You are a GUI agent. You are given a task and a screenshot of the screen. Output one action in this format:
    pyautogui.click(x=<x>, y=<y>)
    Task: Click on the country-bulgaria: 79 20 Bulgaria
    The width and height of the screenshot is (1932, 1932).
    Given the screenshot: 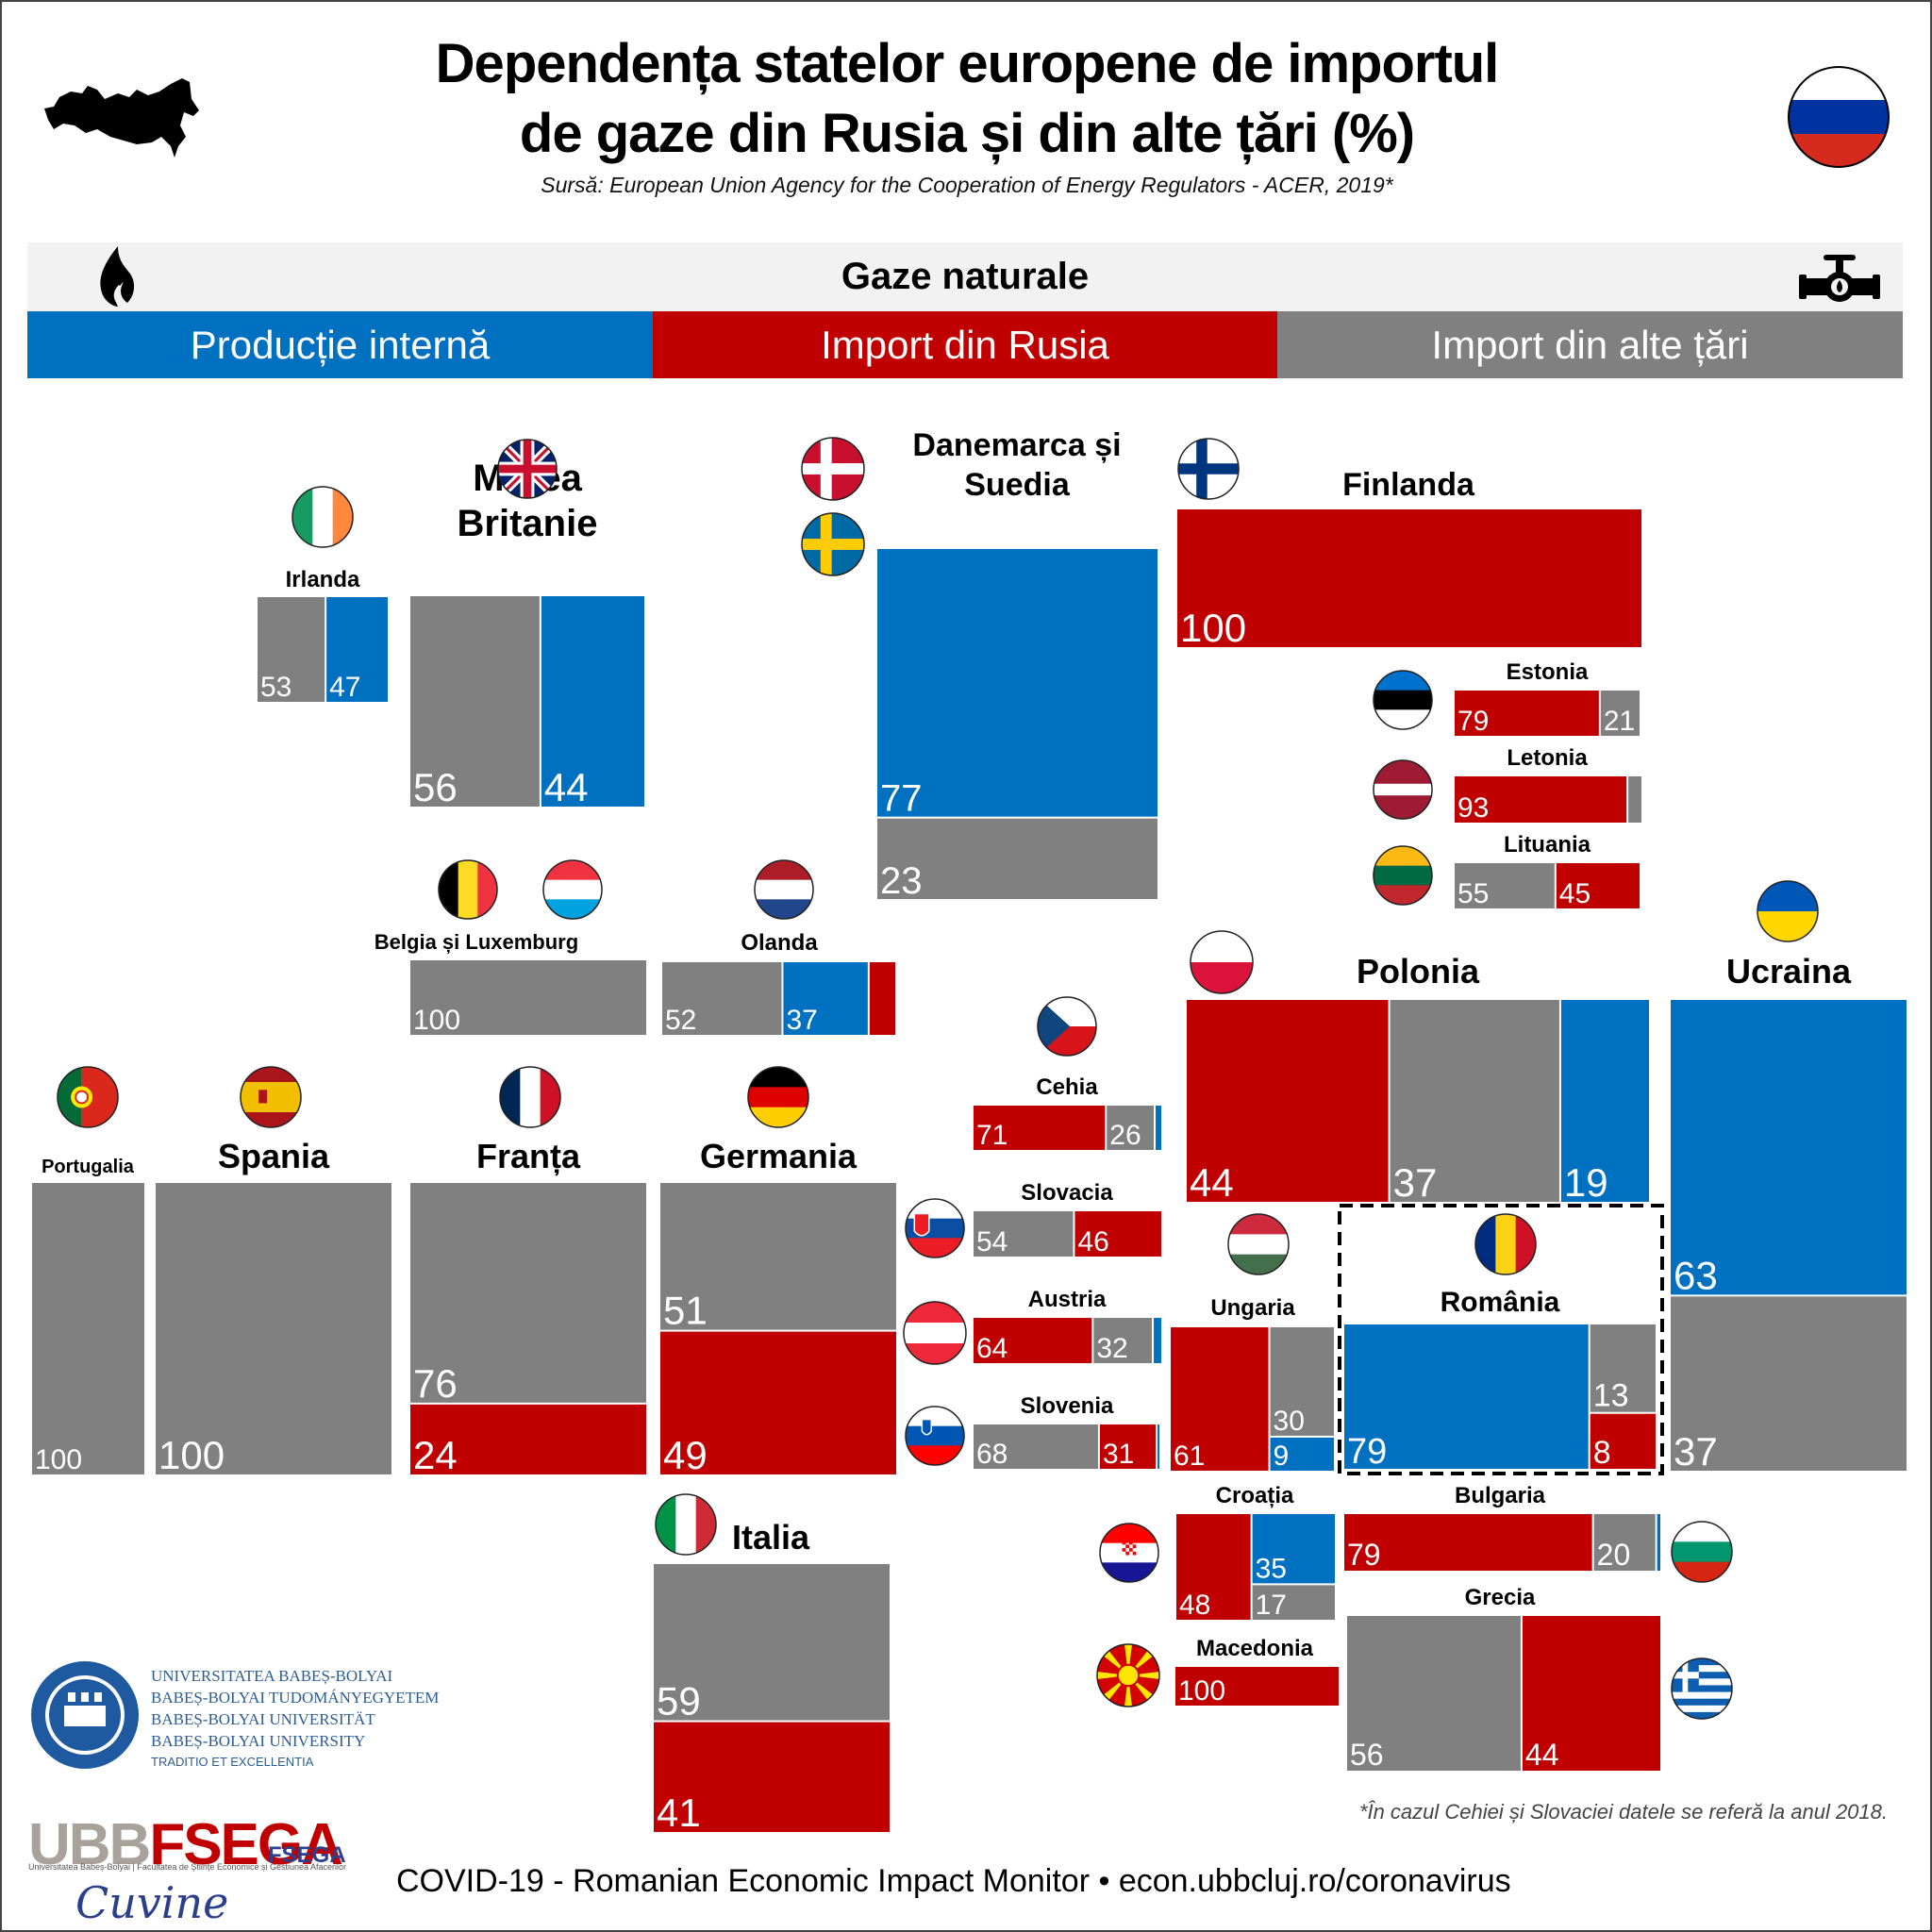 What is the action you would take?
    pyautogui.click(x=1502, y=1527)
    